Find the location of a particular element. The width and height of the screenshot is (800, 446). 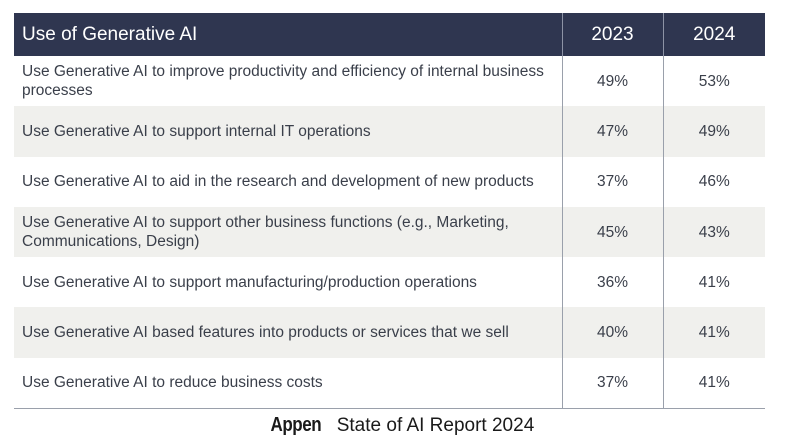

footer: Appen State of AI Report 2024 is located at coordinates (400, 425).